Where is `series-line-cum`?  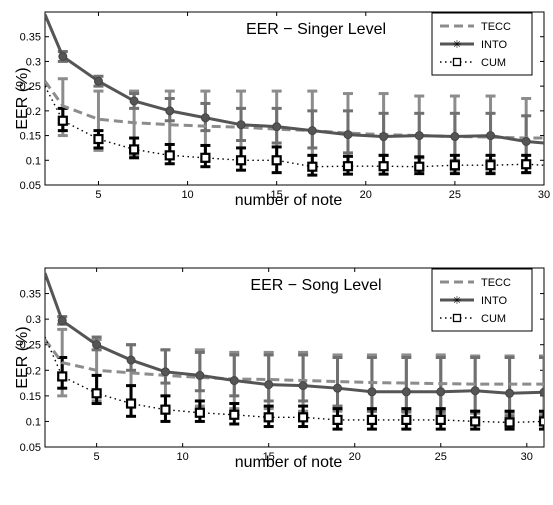
series-line-cum is located at coordinates (294, 126).